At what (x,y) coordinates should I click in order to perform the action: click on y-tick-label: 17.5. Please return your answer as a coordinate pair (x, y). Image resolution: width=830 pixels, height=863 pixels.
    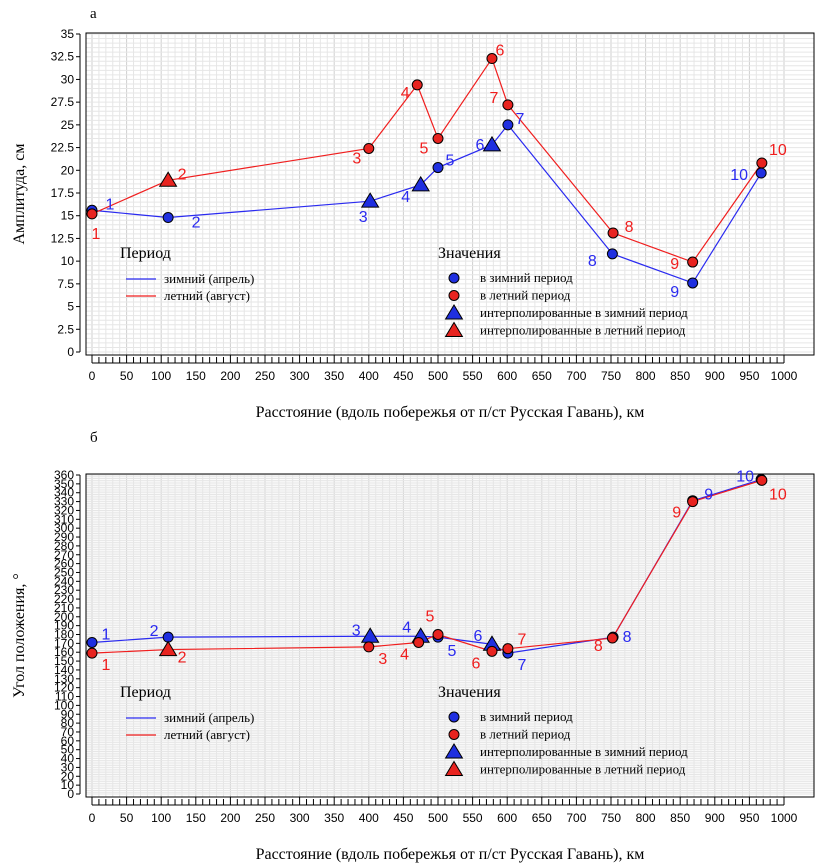
    Looking at the image, I should click on (63, 193).